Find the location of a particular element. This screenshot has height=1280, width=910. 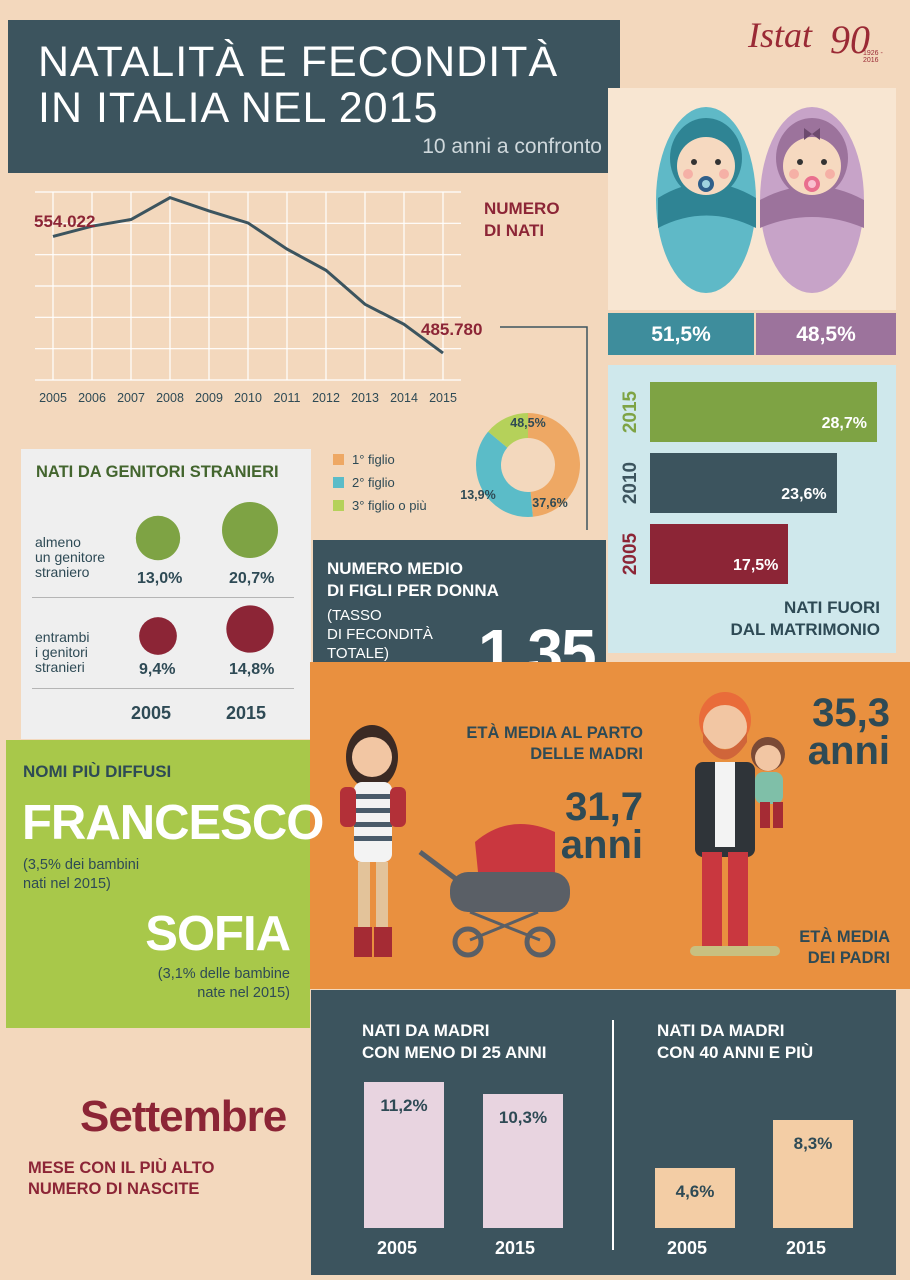

foreign-row1-2015-value: 20,7% is located at coordinates (252, 578).